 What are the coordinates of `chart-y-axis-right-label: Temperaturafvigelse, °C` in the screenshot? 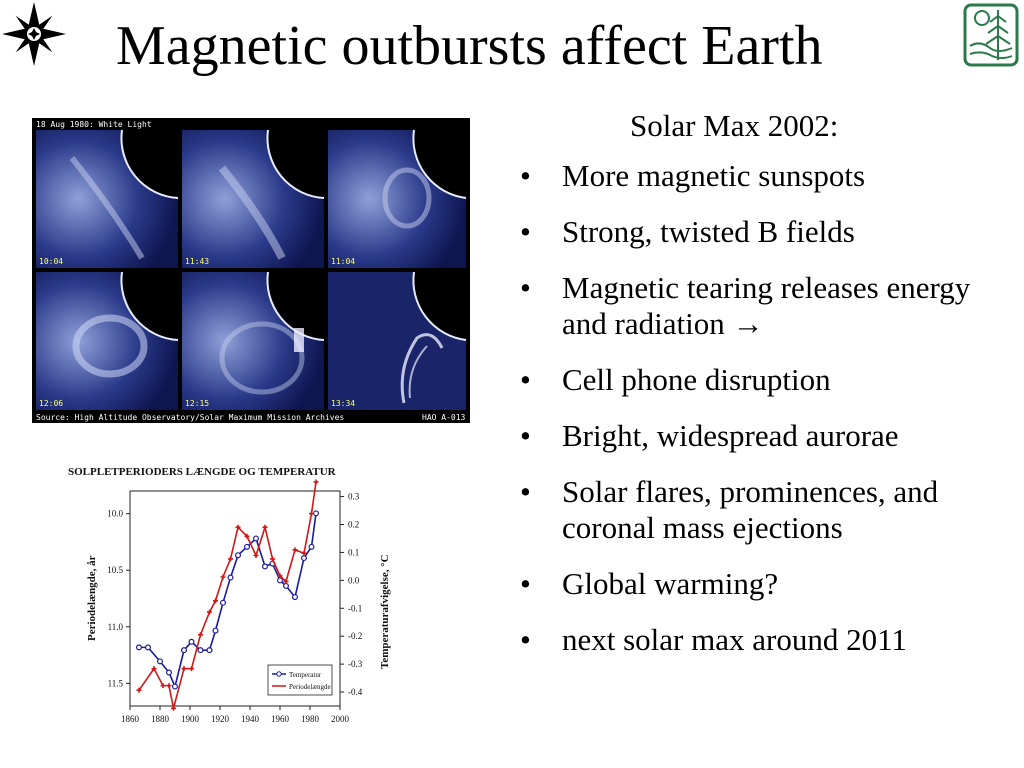 It's located at (385, 611).